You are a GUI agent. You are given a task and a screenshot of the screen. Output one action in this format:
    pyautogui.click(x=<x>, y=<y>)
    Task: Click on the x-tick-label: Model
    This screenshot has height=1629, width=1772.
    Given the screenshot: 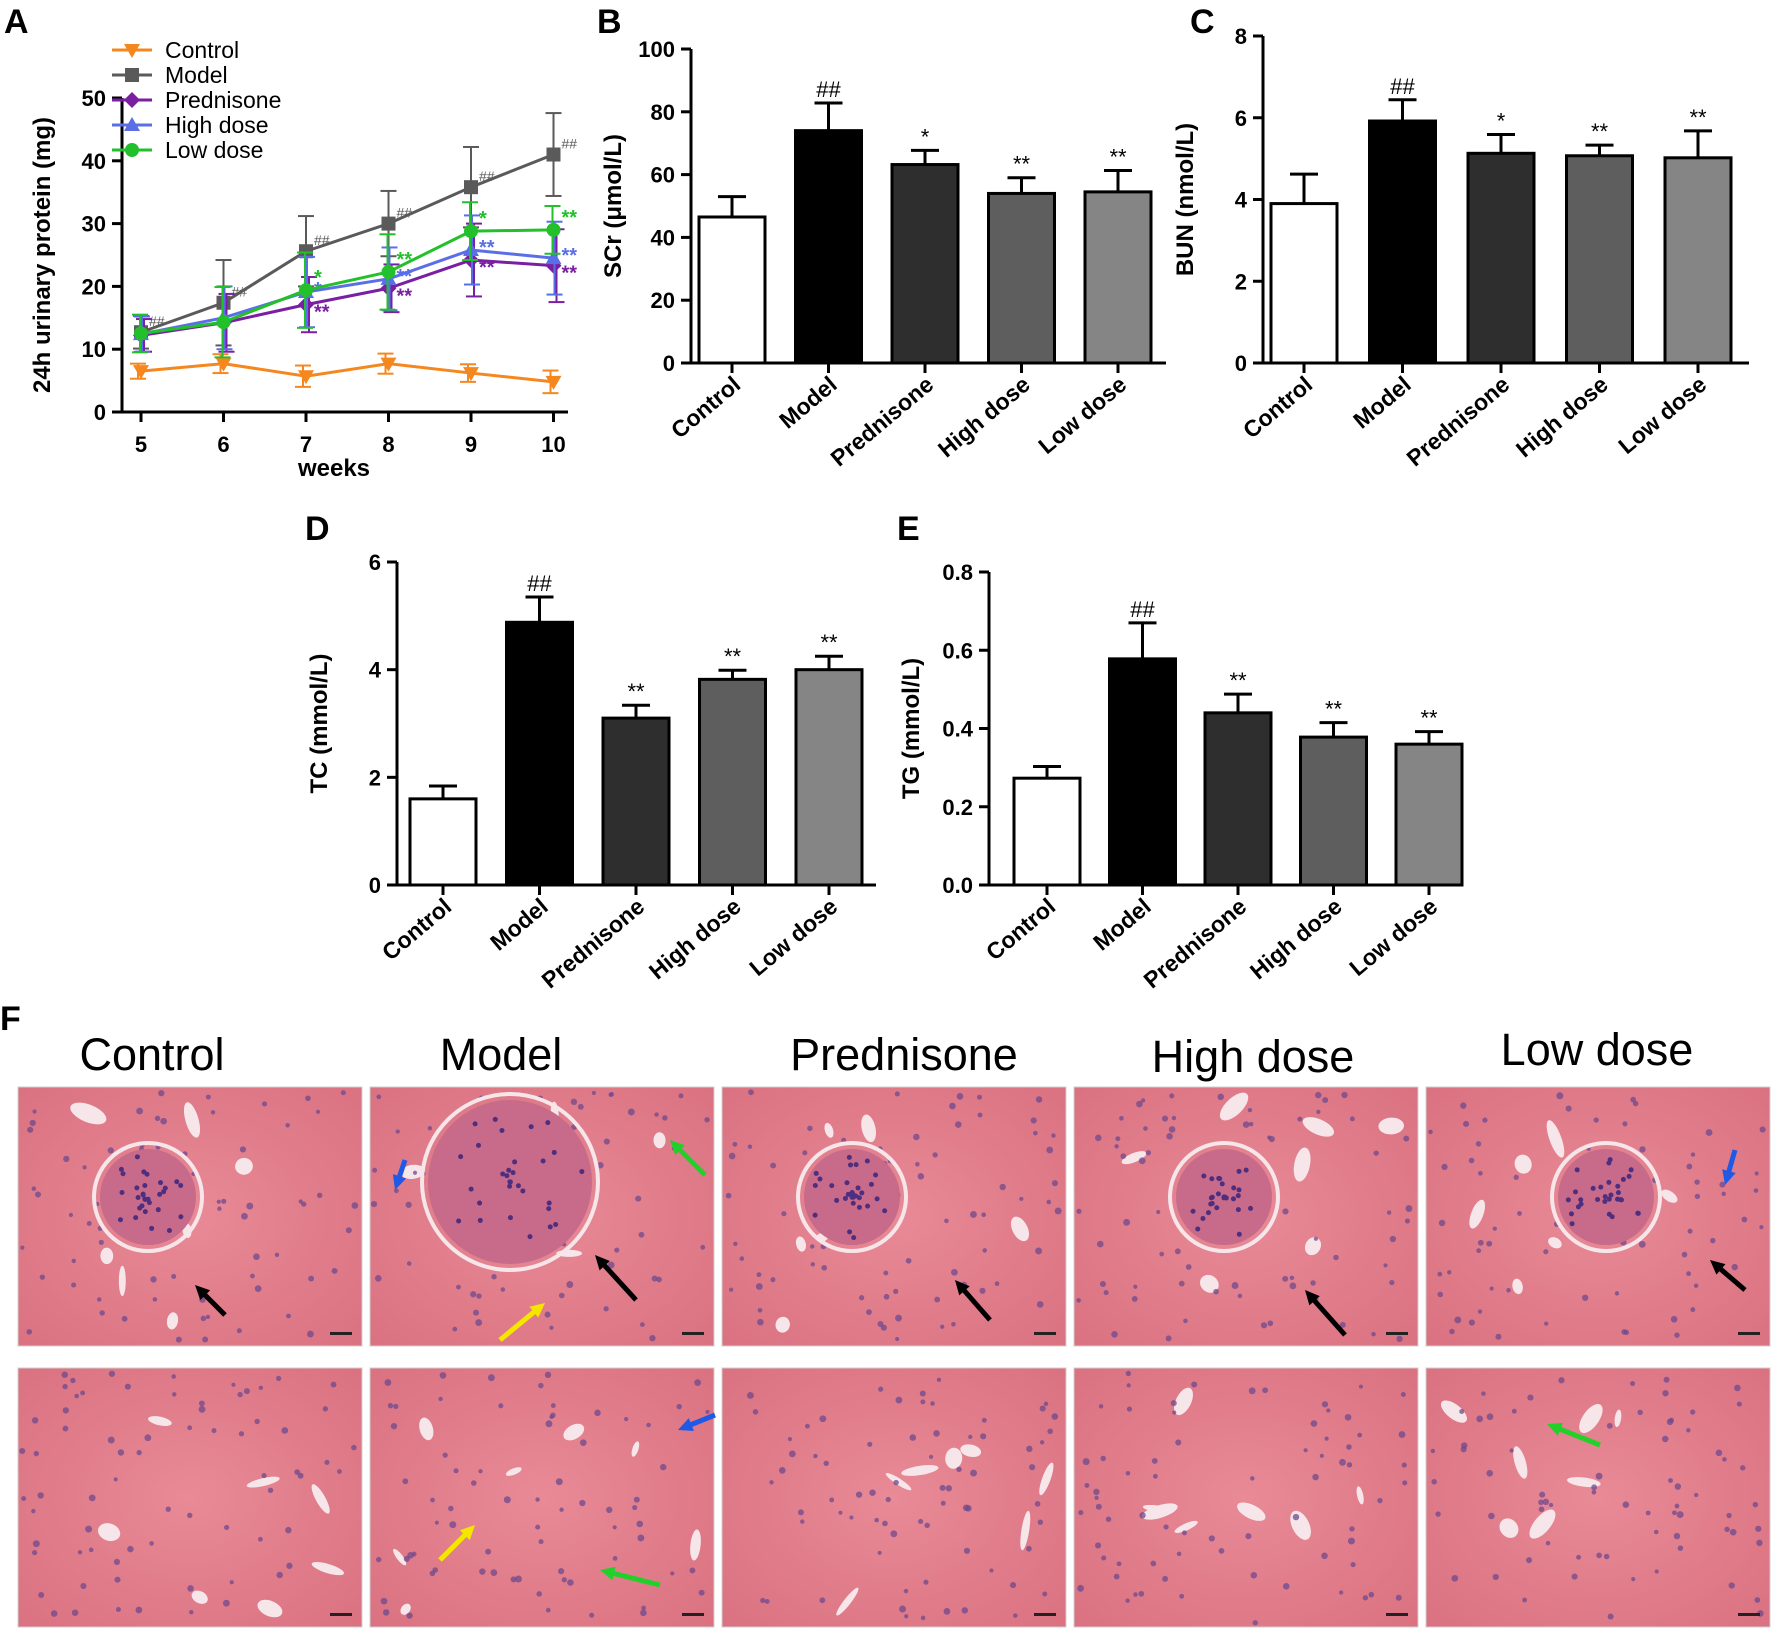 What is the action you would take?
    pyautogui.click(x=519, y=924)
    